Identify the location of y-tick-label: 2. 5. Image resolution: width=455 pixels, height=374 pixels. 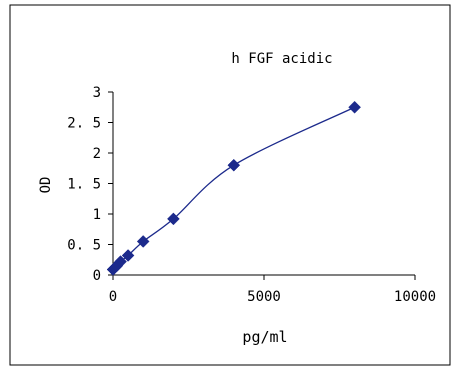
(84, 124).